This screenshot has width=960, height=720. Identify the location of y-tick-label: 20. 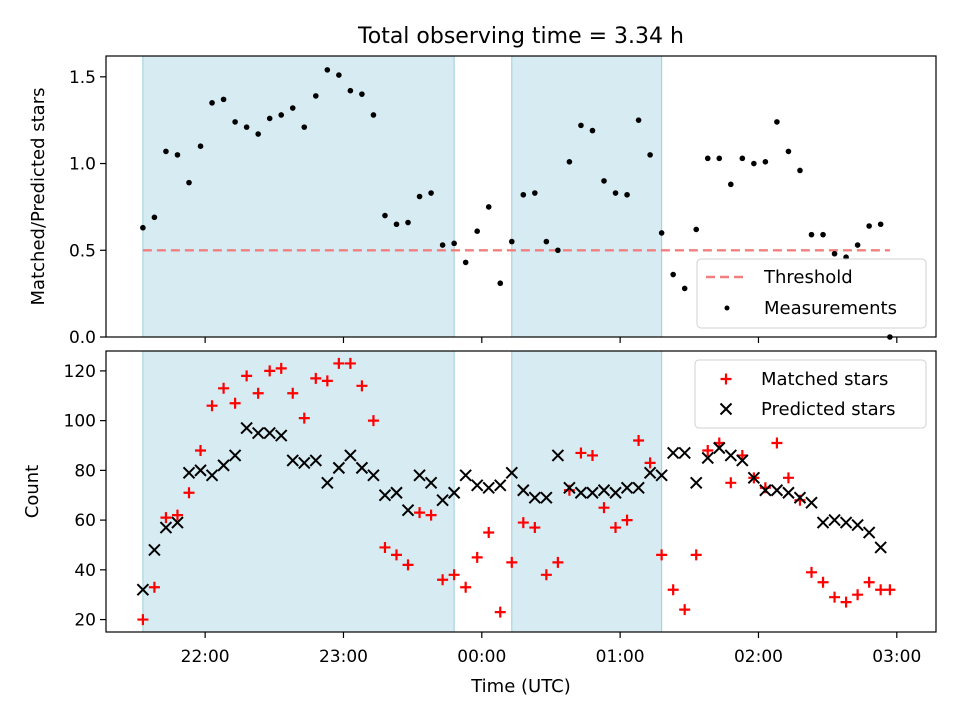
(85, 621).